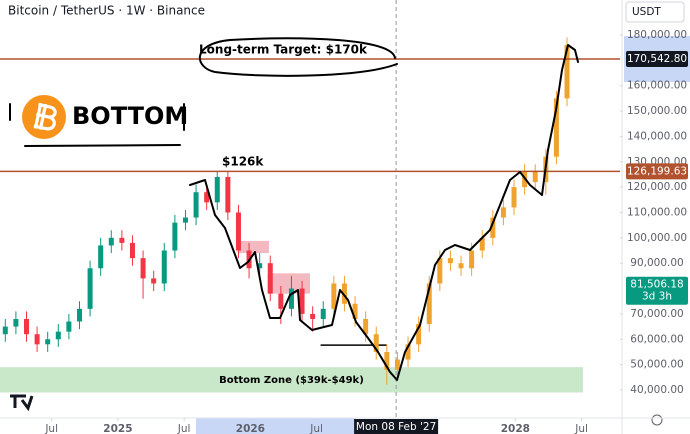  I want to click on crosshair-label: Mon 08 Feb '27, so click(396, 427).